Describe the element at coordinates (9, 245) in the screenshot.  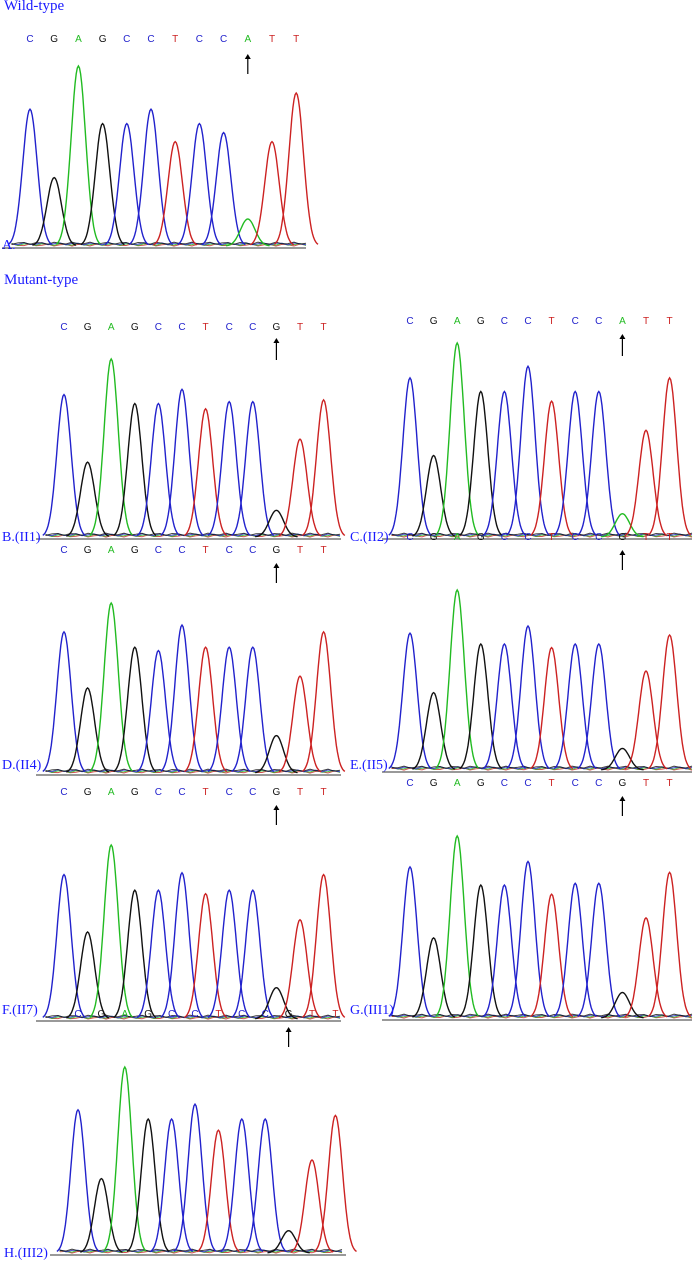
I see `panel-label-a: A.` at that location.